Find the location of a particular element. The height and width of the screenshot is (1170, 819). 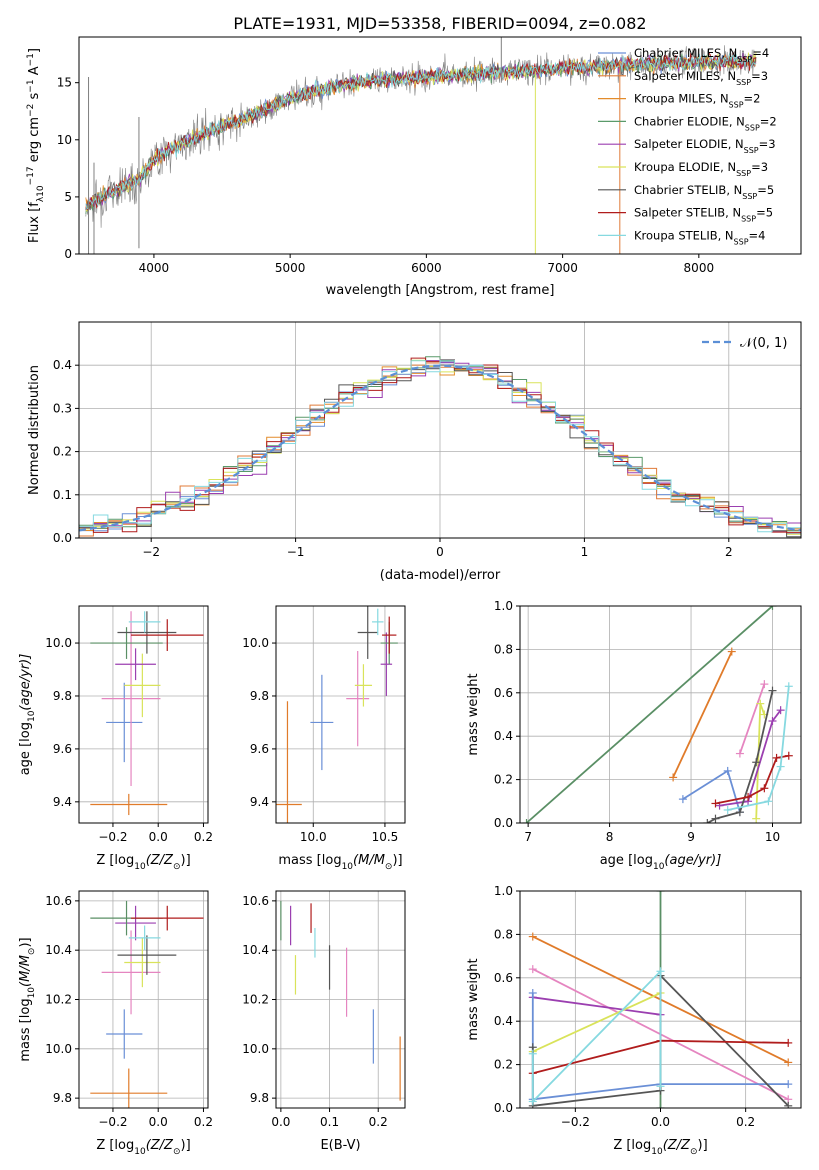

y-tick-label: 0.1 is located at coordinates (62, 495).